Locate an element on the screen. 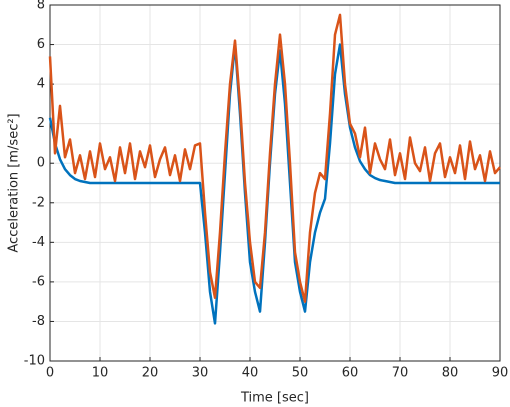 The image size is (510, 407). x-tick-label: 50 is located at coordinates (300, 373).